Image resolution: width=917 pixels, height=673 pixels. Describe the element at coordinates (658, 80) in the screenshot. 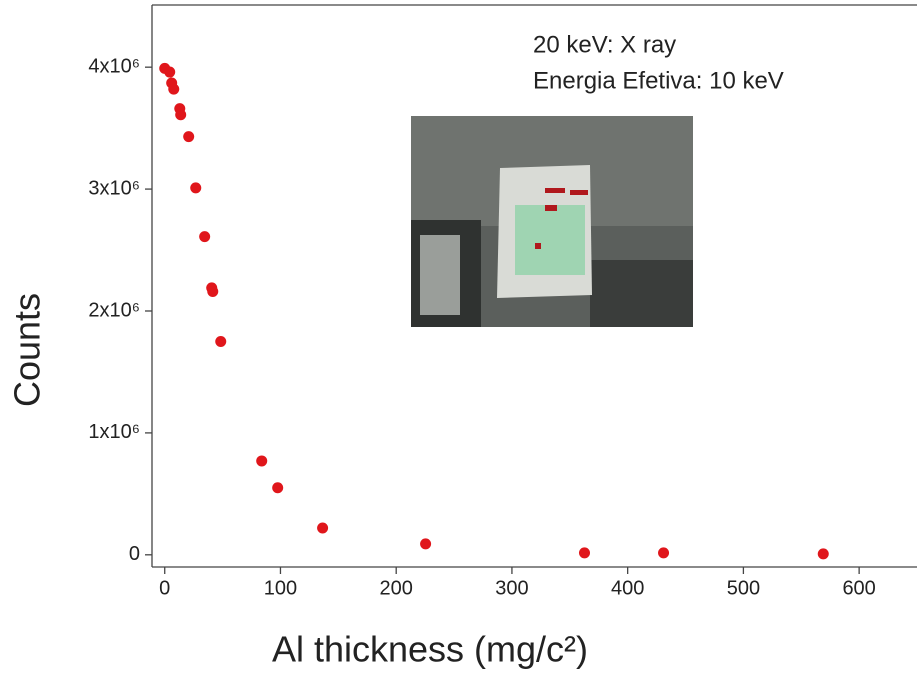

I see `annotation: Energia Efetiva: 10 keV` at that location.